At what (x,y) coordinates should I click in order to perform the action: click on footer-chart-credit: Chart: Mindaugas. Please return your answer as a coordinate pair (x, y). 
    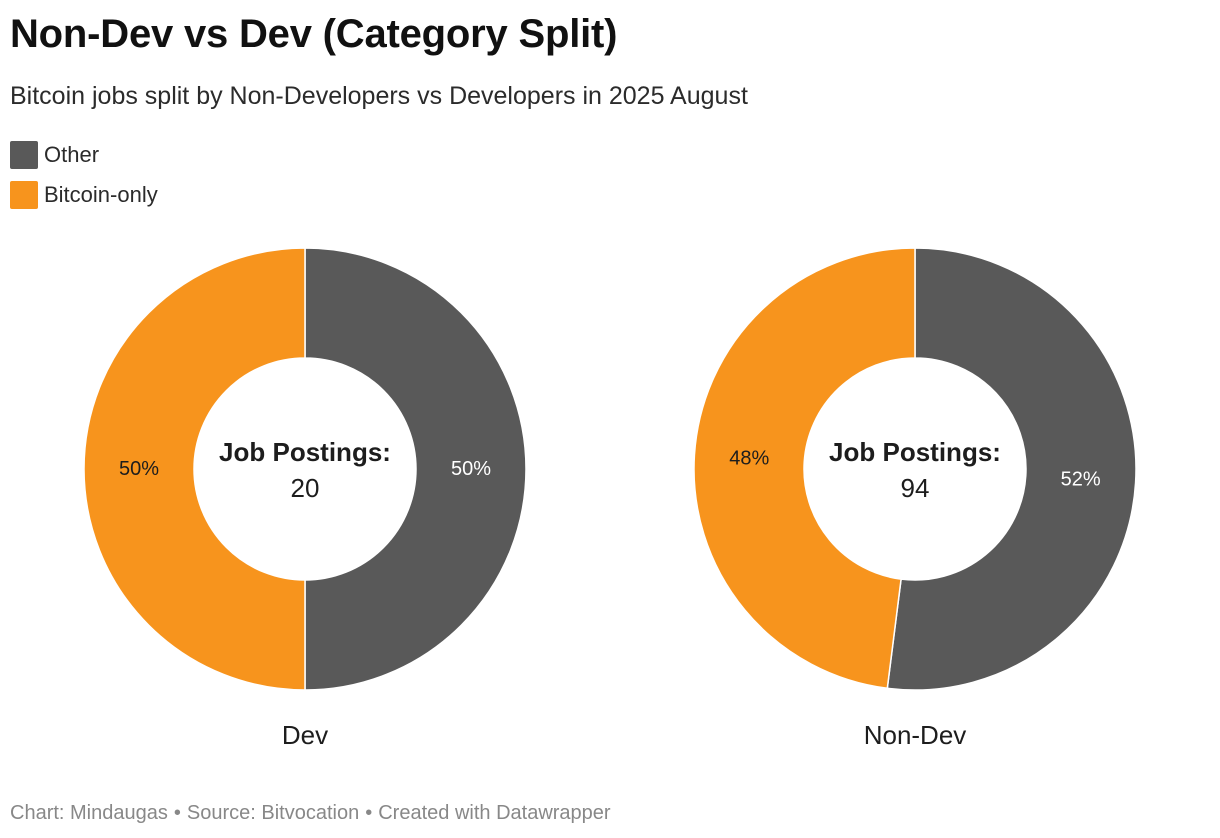
    Looking at the image, I should click on (89, 813).